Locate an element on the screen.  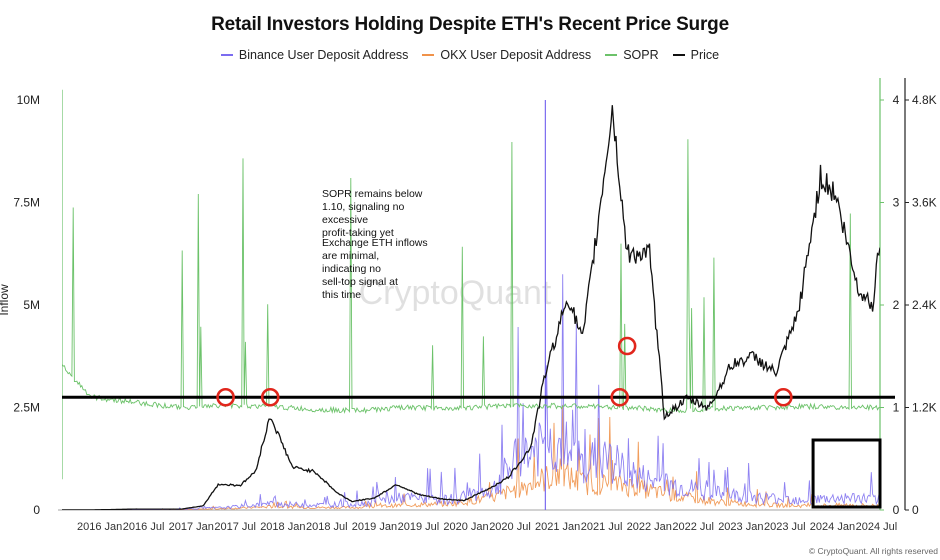
legend-label-binance: Binance User Deposit Address is located at coordinates (323, 55).